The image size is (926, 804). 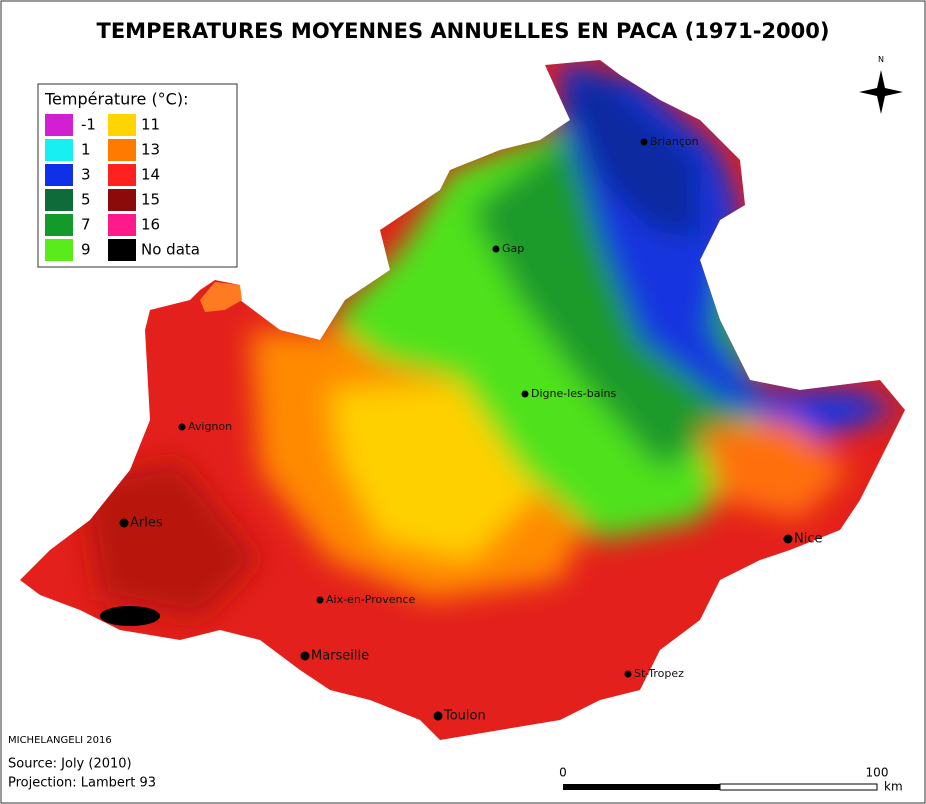 What do you see at coordinates (70, 764) in the screenshot?
I see `source: Source: Joly (2010)` at bounding box center [70, 764].